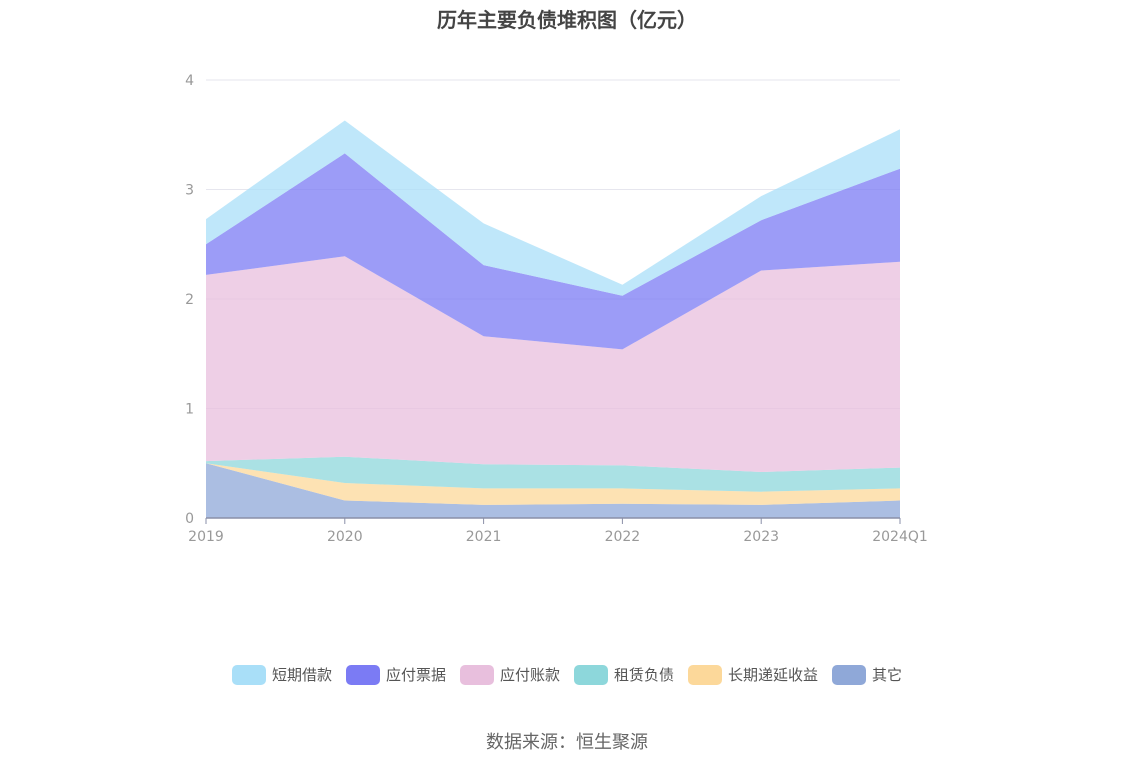  I want to click on legend-label: 应付票据, so click(415, 675).